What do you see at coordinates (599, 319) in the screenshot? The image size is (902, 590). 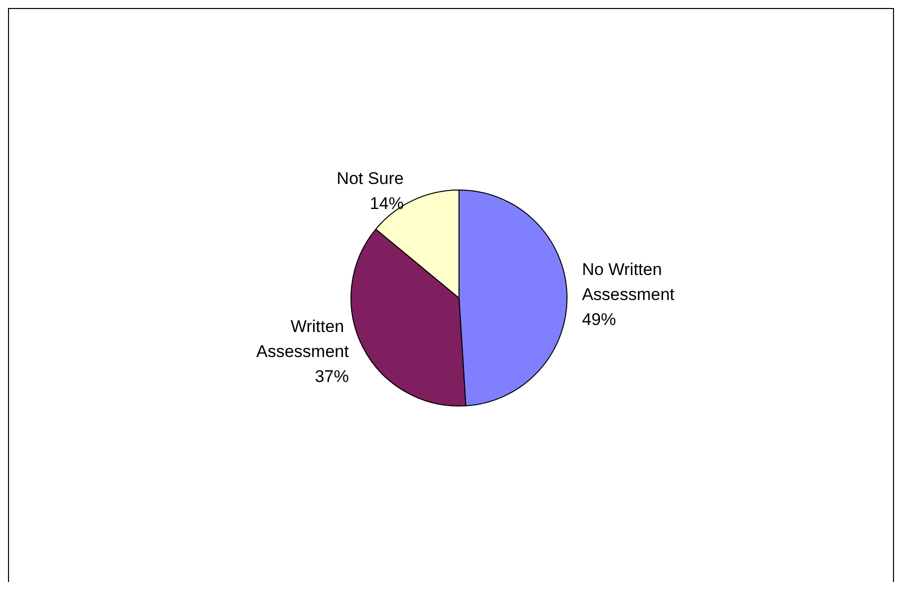 I see `data-label: 49%` at bounding box center [599, 319].